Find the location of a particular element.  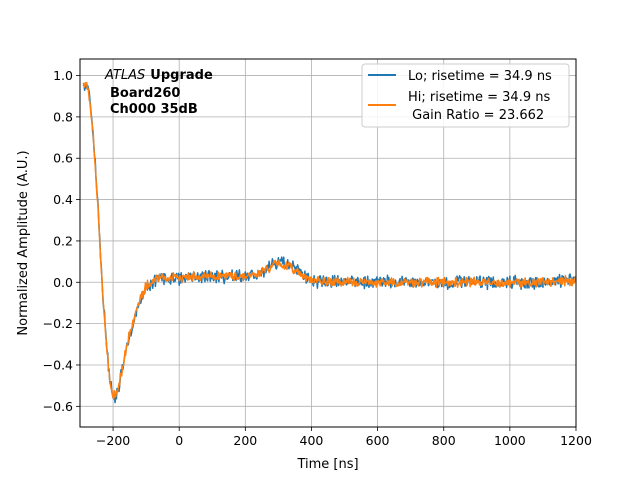

legend-label-lo: Lo; risetime = 34.9 ns is located at coordinates (480, 76).